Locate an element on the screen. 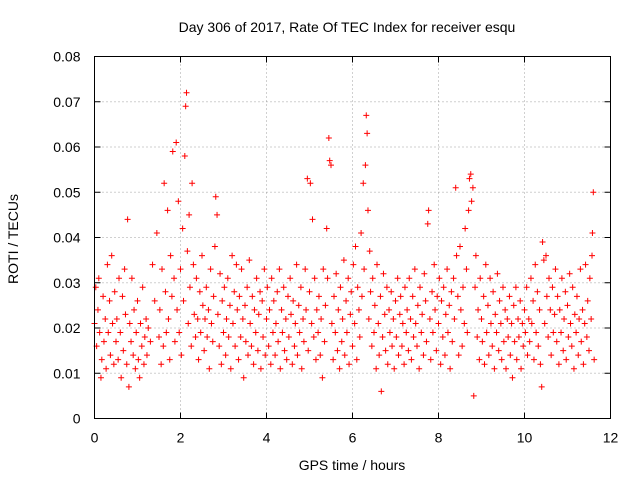 The width and height of the screenshot is (640, 480). x-tick-label: 0 is located at coordinates (95, 438).